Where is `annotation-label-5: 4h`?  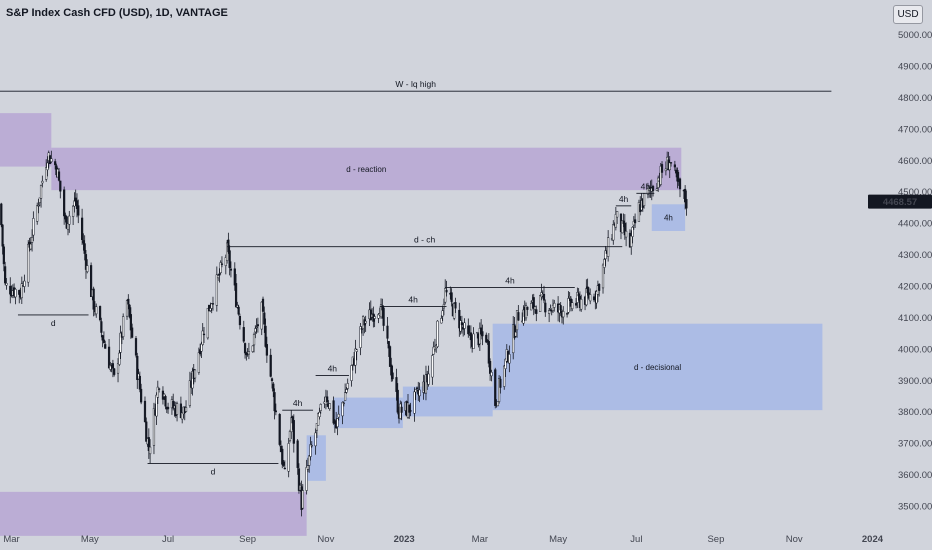 annotation-label-5: 4h is located at coordinates (333, 369).